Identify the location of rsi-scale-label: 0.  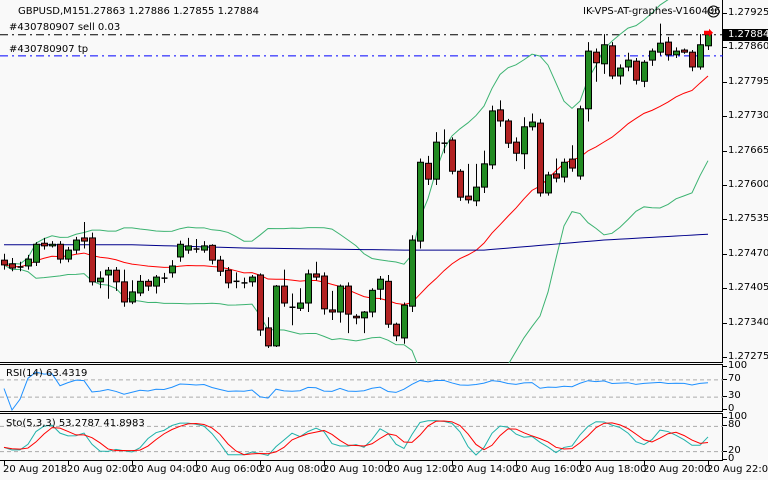
(731, 408).